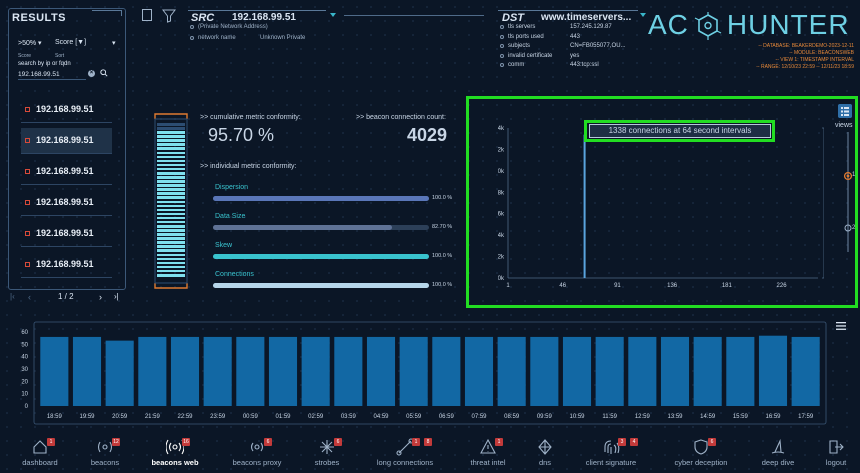 The image size is (860, 473). What do you see at coordinates (175, 462) in the screenshot?
I see `nav-label: beacons web` at bounding box center [175, 462].